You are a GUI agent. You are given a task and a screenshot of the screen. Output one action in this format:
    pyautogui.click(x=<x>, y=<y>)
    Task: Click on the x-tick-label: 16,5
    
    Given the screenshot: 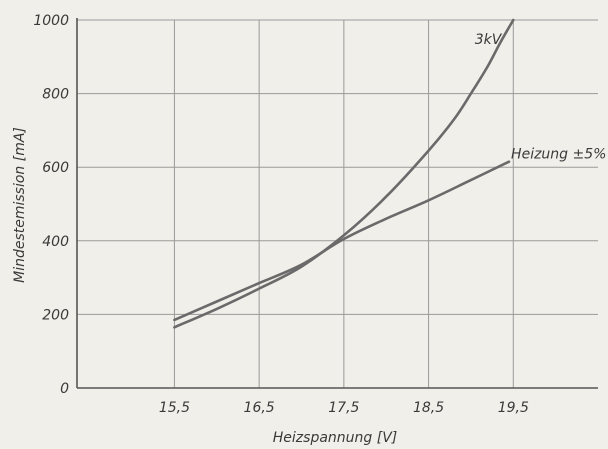 What is the action you would take?
    pyautogui.click(x=259, y=408)
    